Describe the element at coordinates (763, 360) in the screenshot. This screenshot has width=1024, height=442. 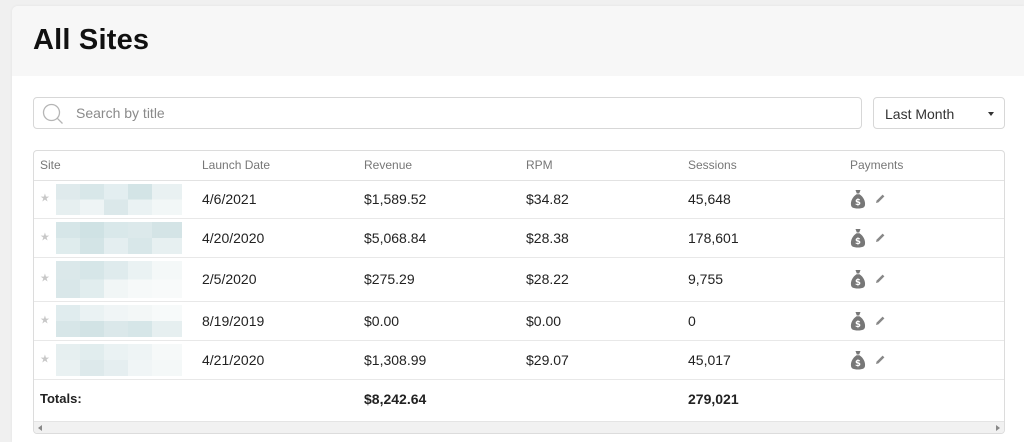
I see `sessions-cell: 45,017` at that location.